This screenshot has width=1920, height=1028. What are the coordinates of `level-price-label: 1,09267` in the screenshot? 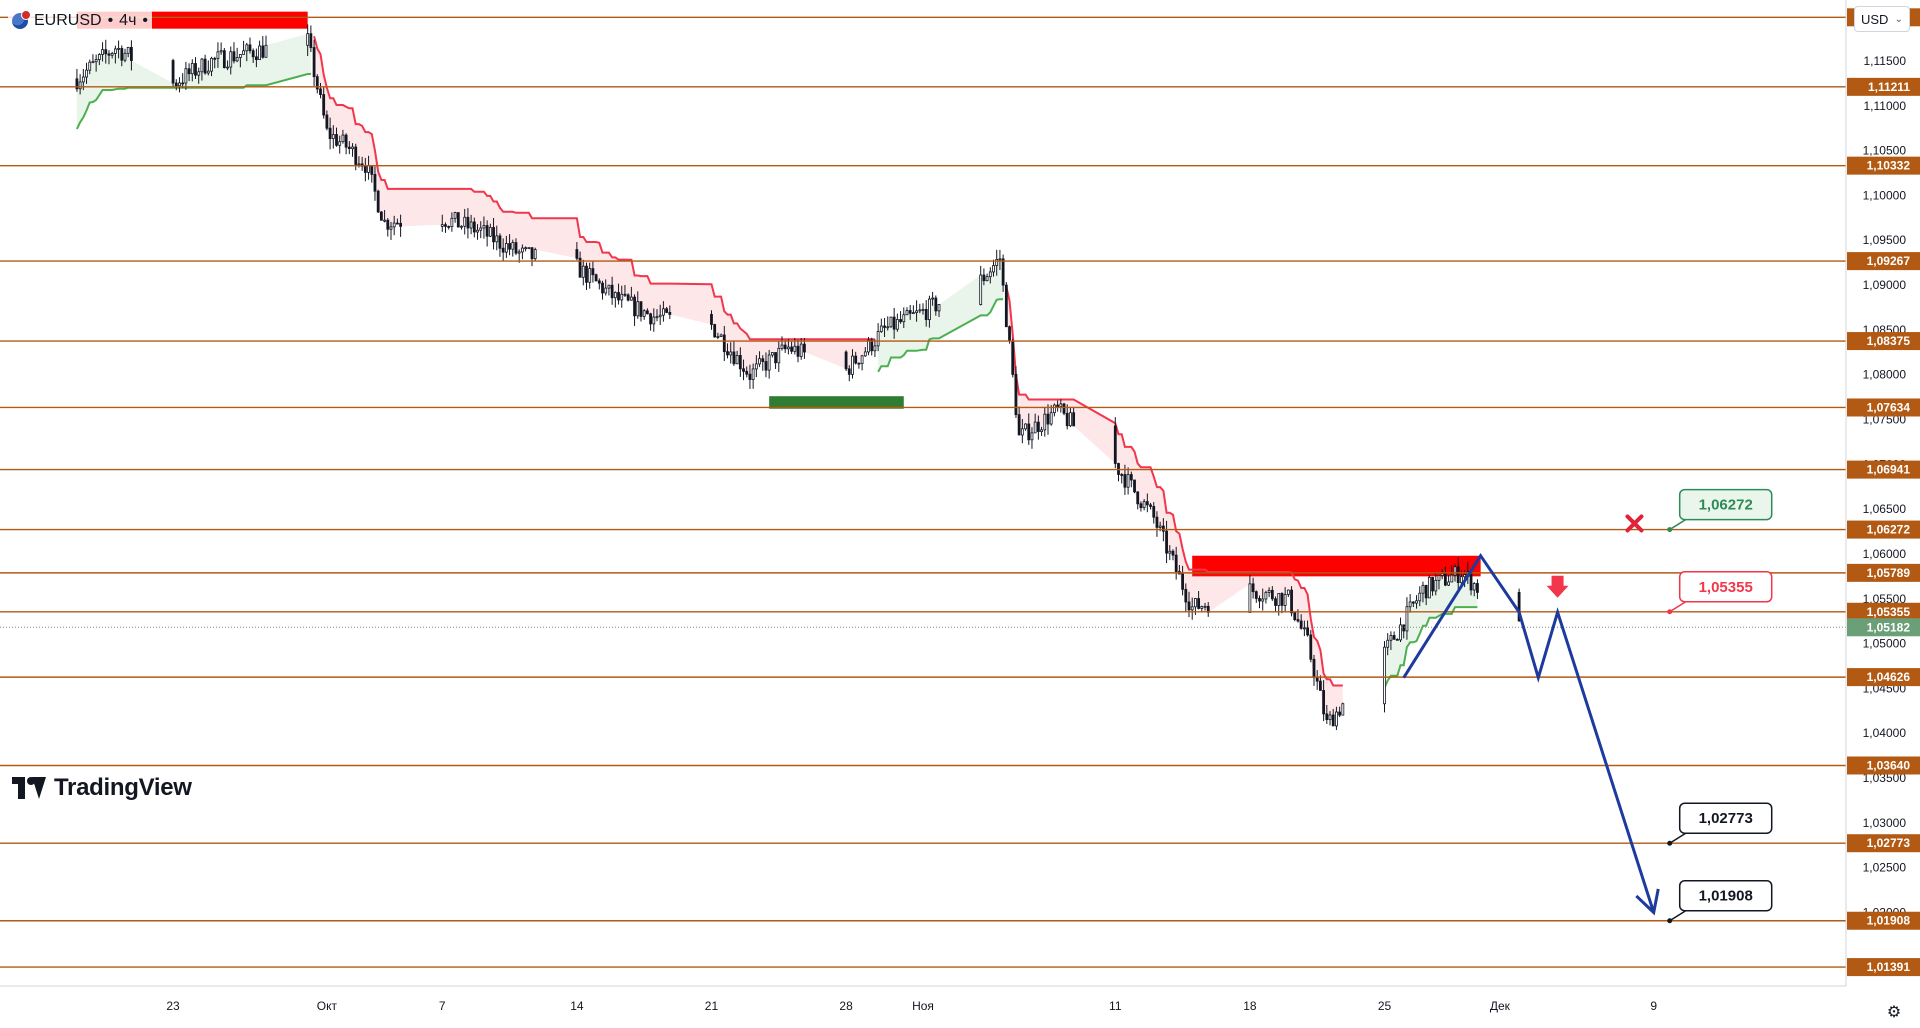 It's located at (1889, 261).